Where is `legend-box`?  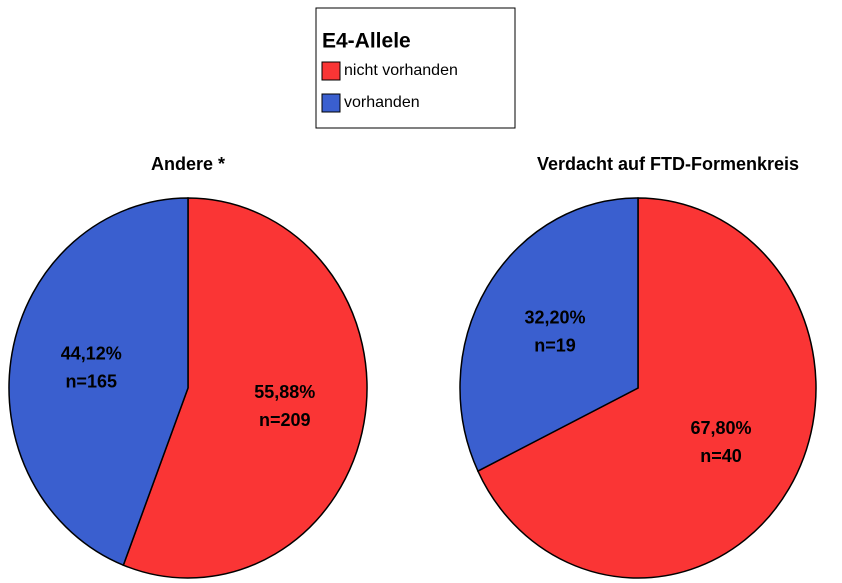
legend-box is located at coordinates (415, 68).